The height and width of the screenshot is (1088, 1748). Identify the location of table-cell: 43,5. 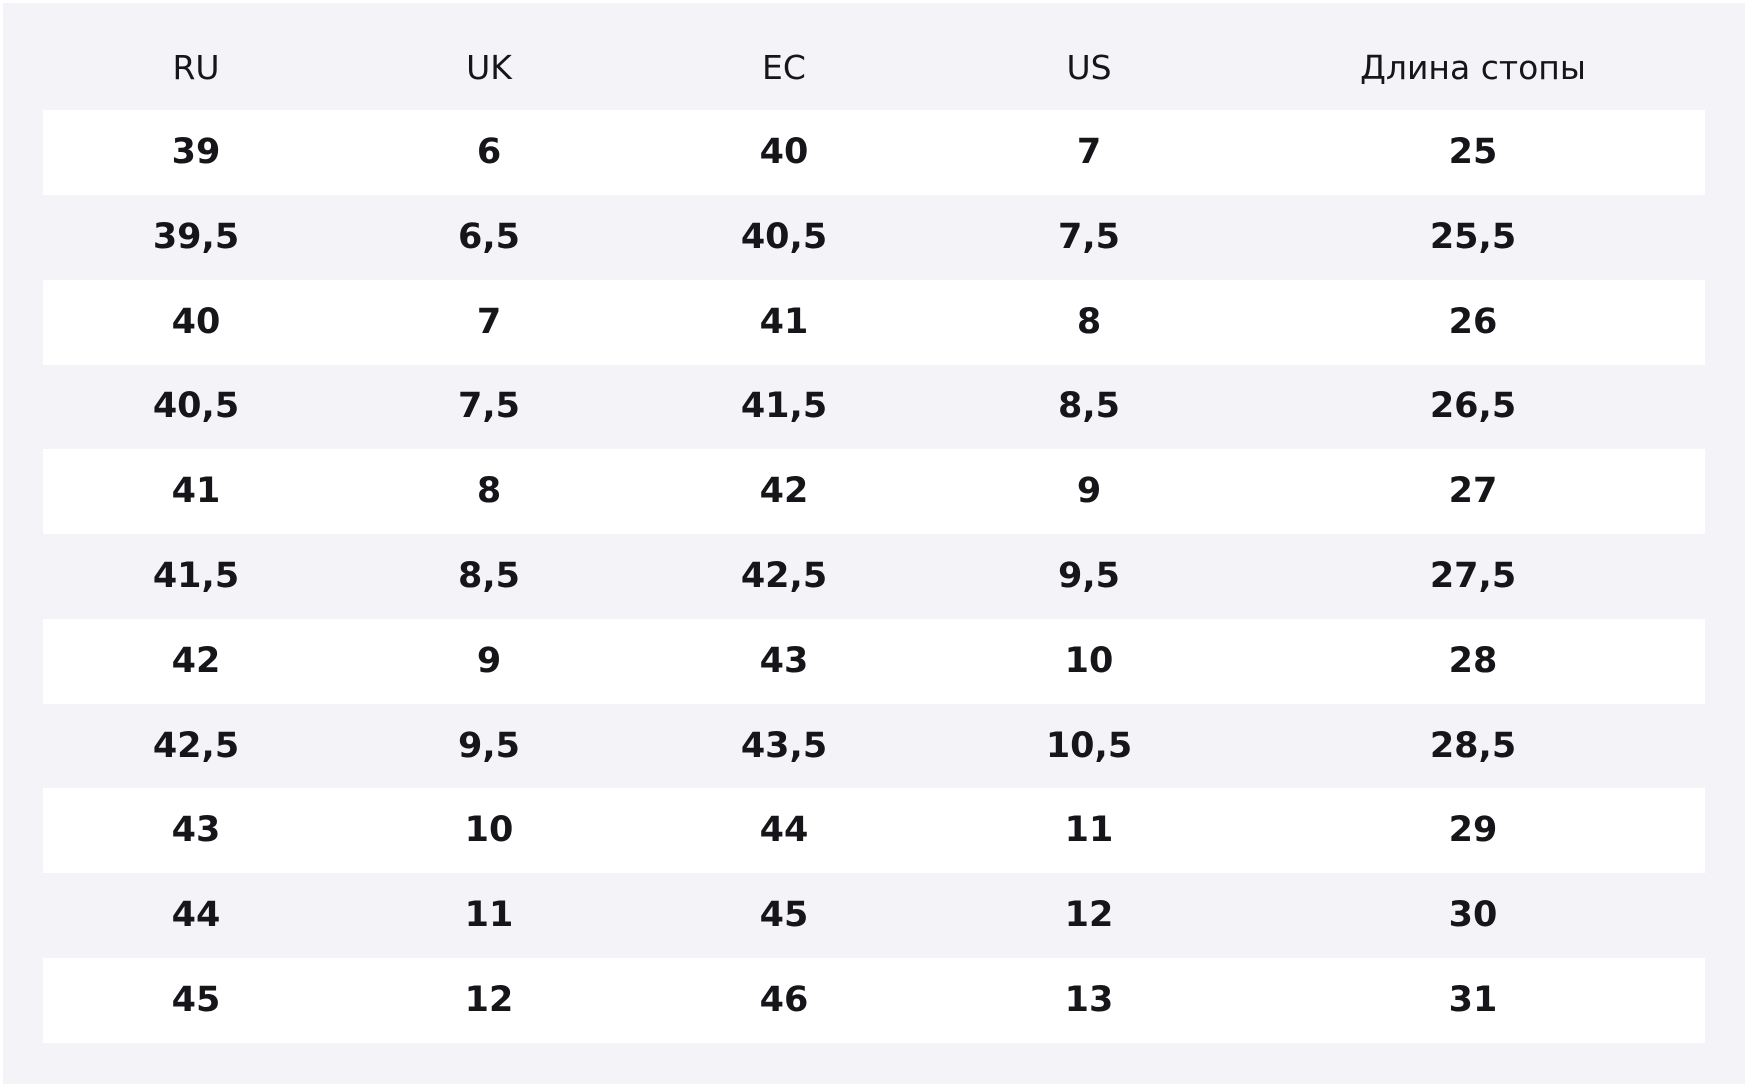
(784, 745).